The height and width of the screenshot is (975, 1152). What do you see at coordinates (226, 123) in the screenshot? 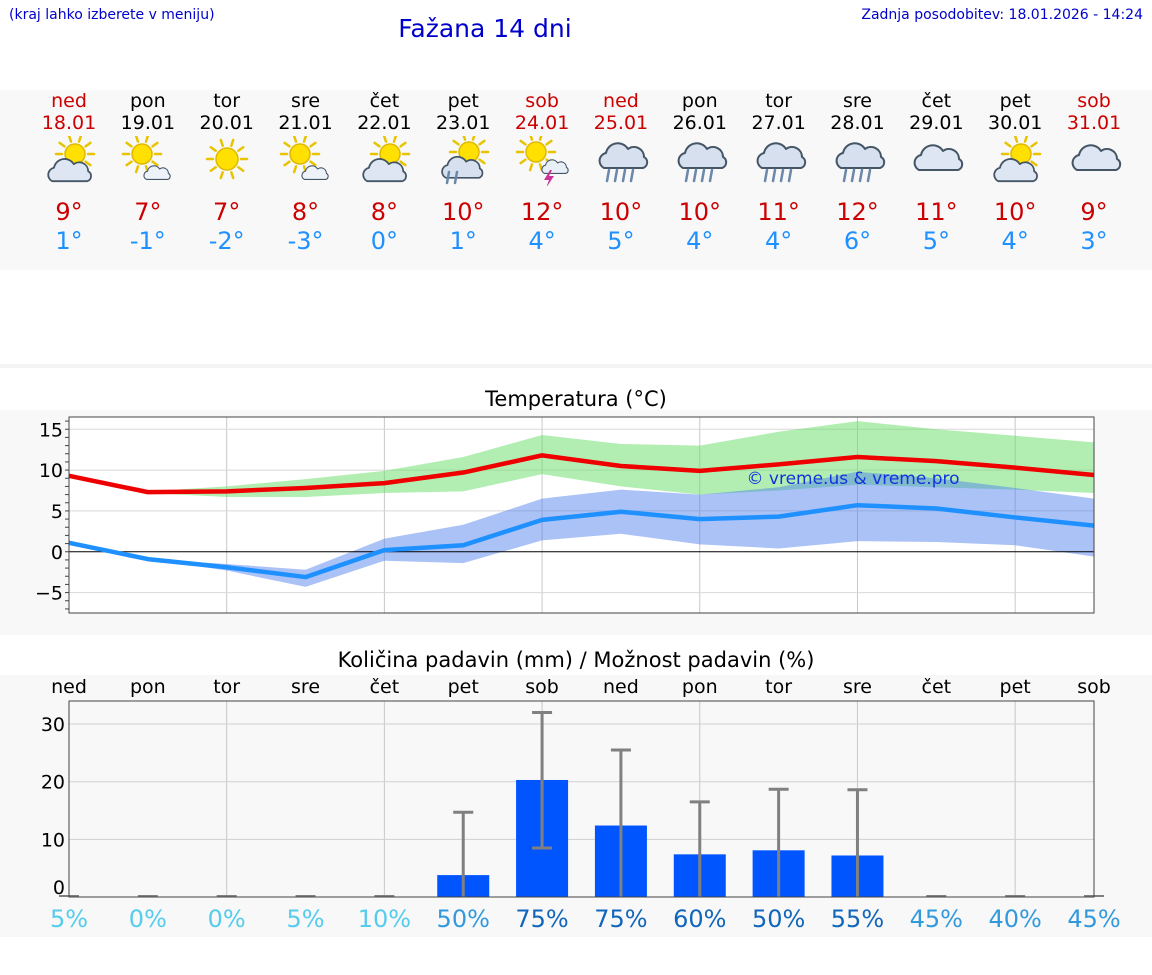
I see `day-date: 20.01` at bounding box center [226, 123].